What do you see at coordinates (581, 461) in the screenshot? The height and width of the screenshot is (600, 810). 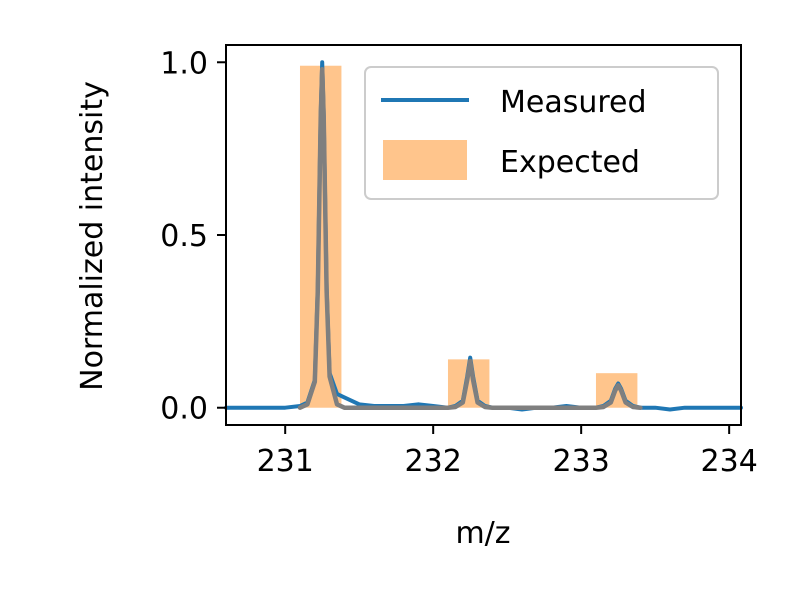 I see `x-tick-label: 233` at bounding box center [581, 461].